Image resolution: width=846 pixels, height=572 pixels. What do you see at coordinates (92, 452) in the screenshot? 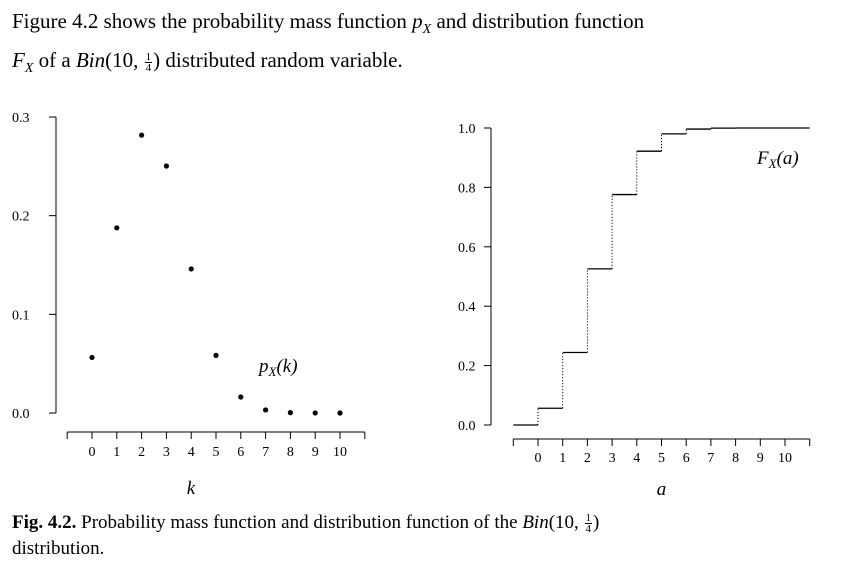
I see `pmf-x-tick-label: 0` at bounding box center [92, 452].